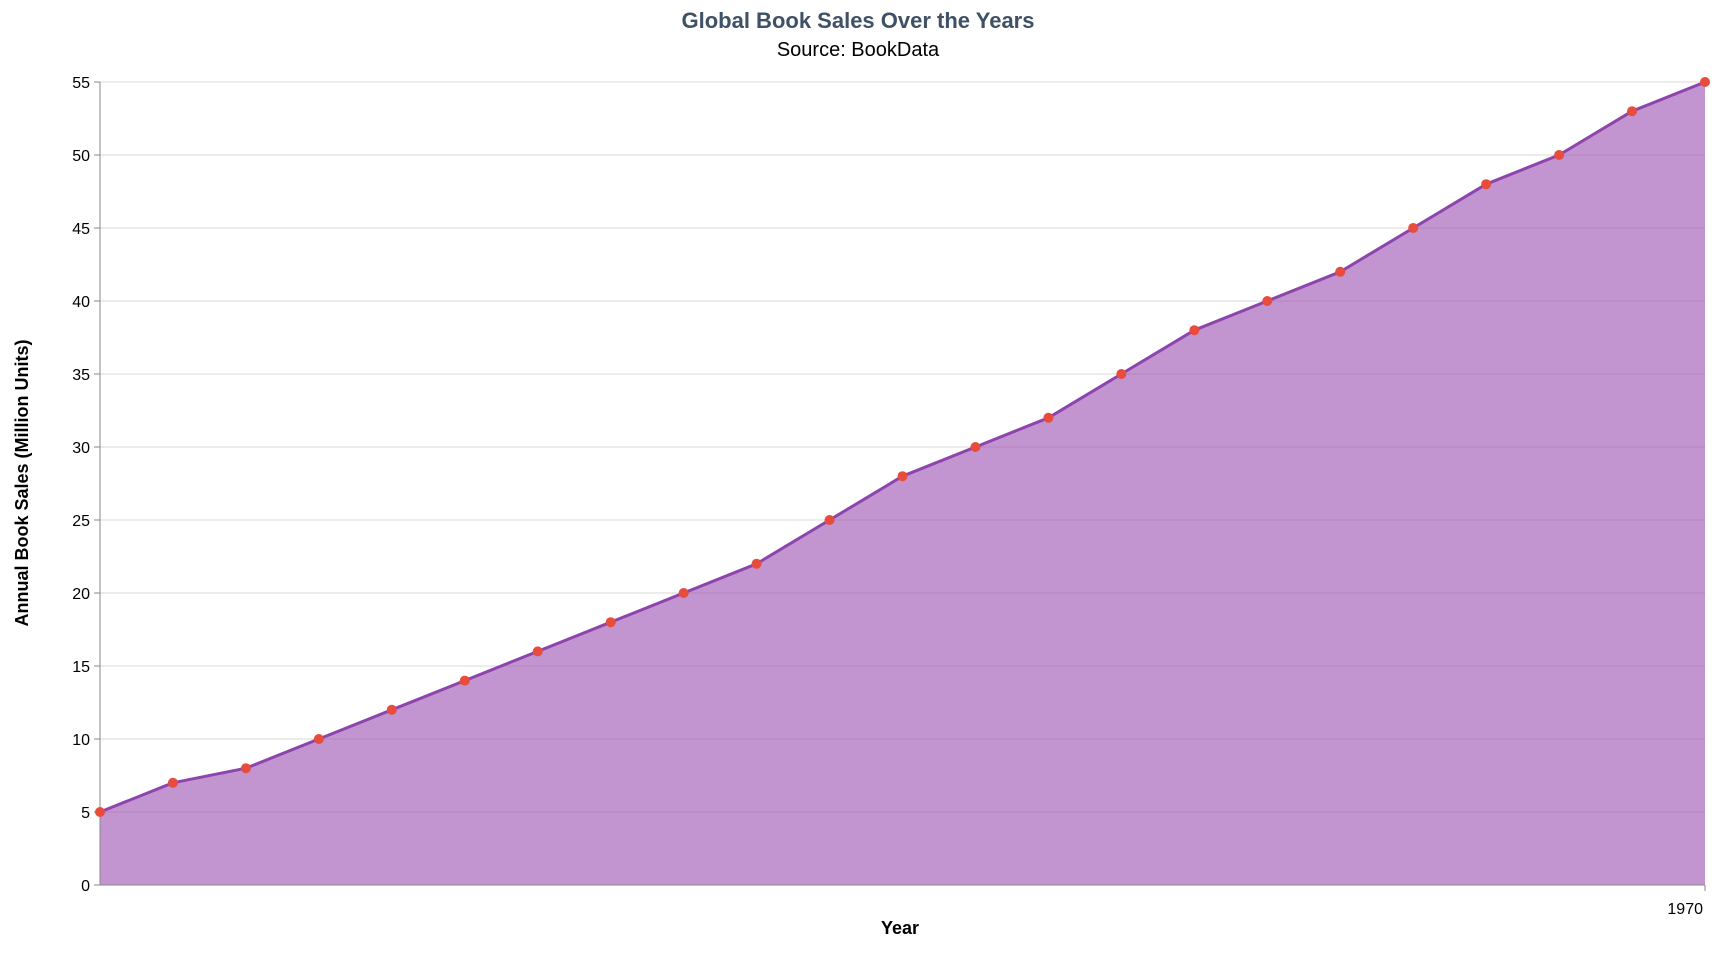 The image size is (1716, 956). Describe the element at coordinates (81, 448) in the screenshot. I see `y-tick-label: 30` at that location.